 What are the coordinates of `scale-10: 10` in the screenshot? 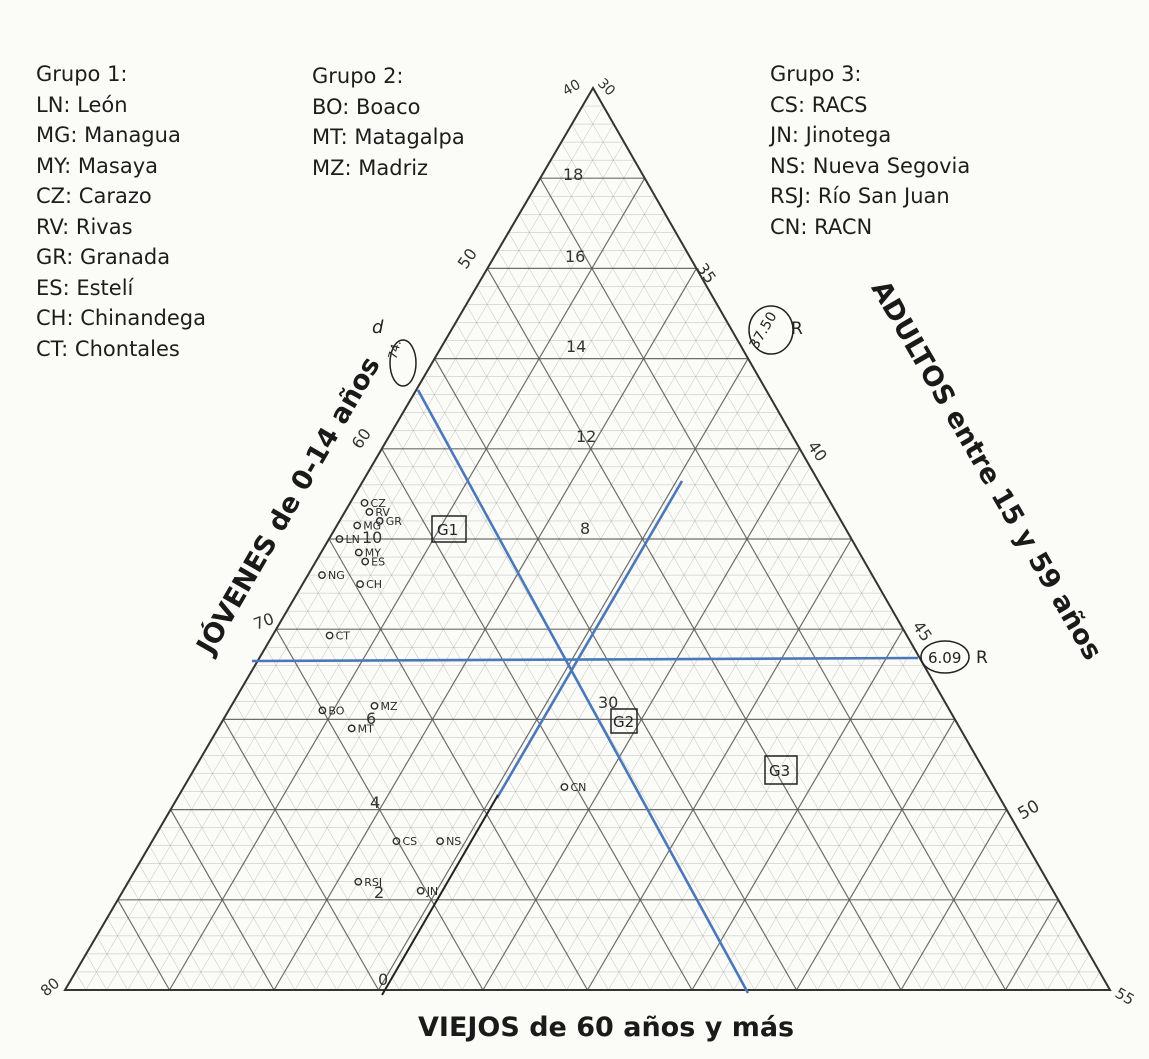 It's located at (372, 537).